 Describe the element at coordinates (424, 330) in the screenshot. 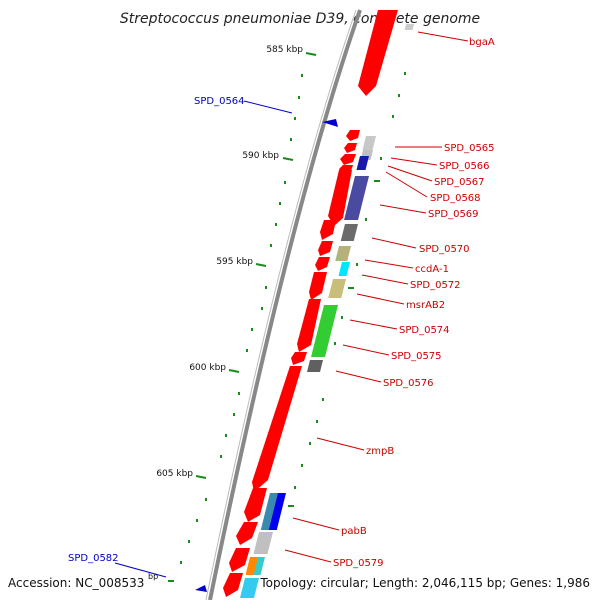

I see `gene-label-SPD_0574: SPD_0574` at that location.